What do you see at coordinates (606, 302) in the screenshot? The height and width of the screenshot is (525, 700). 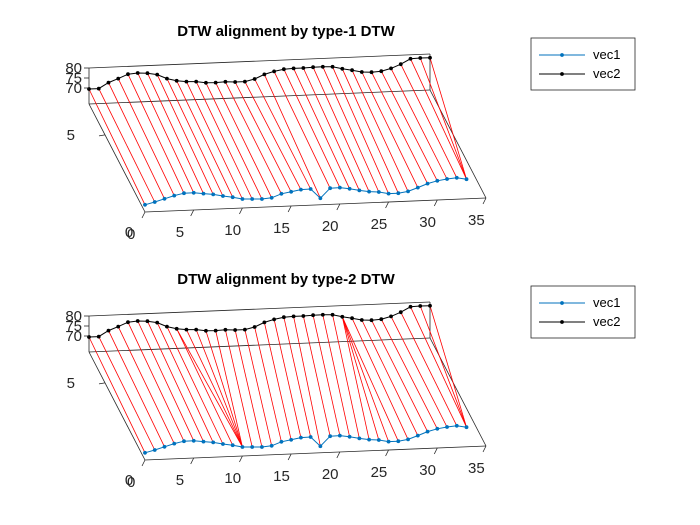 I see `legend-label: vec1` at bounding box center [606, 302].